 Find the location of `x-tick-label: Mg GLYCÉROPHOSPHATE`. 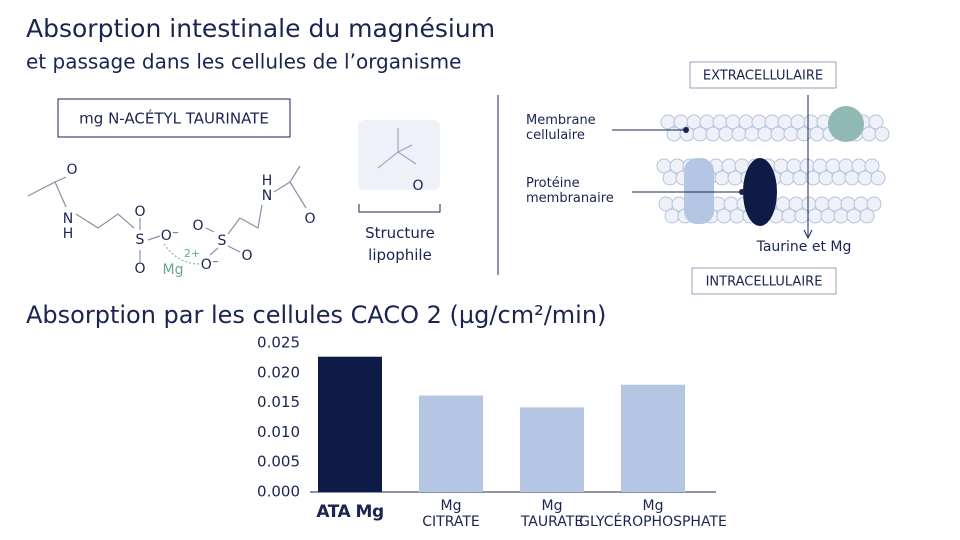

x-tick-label: Mg GLYCÉROPHOSPHATE is located at coordinates (653, 514).